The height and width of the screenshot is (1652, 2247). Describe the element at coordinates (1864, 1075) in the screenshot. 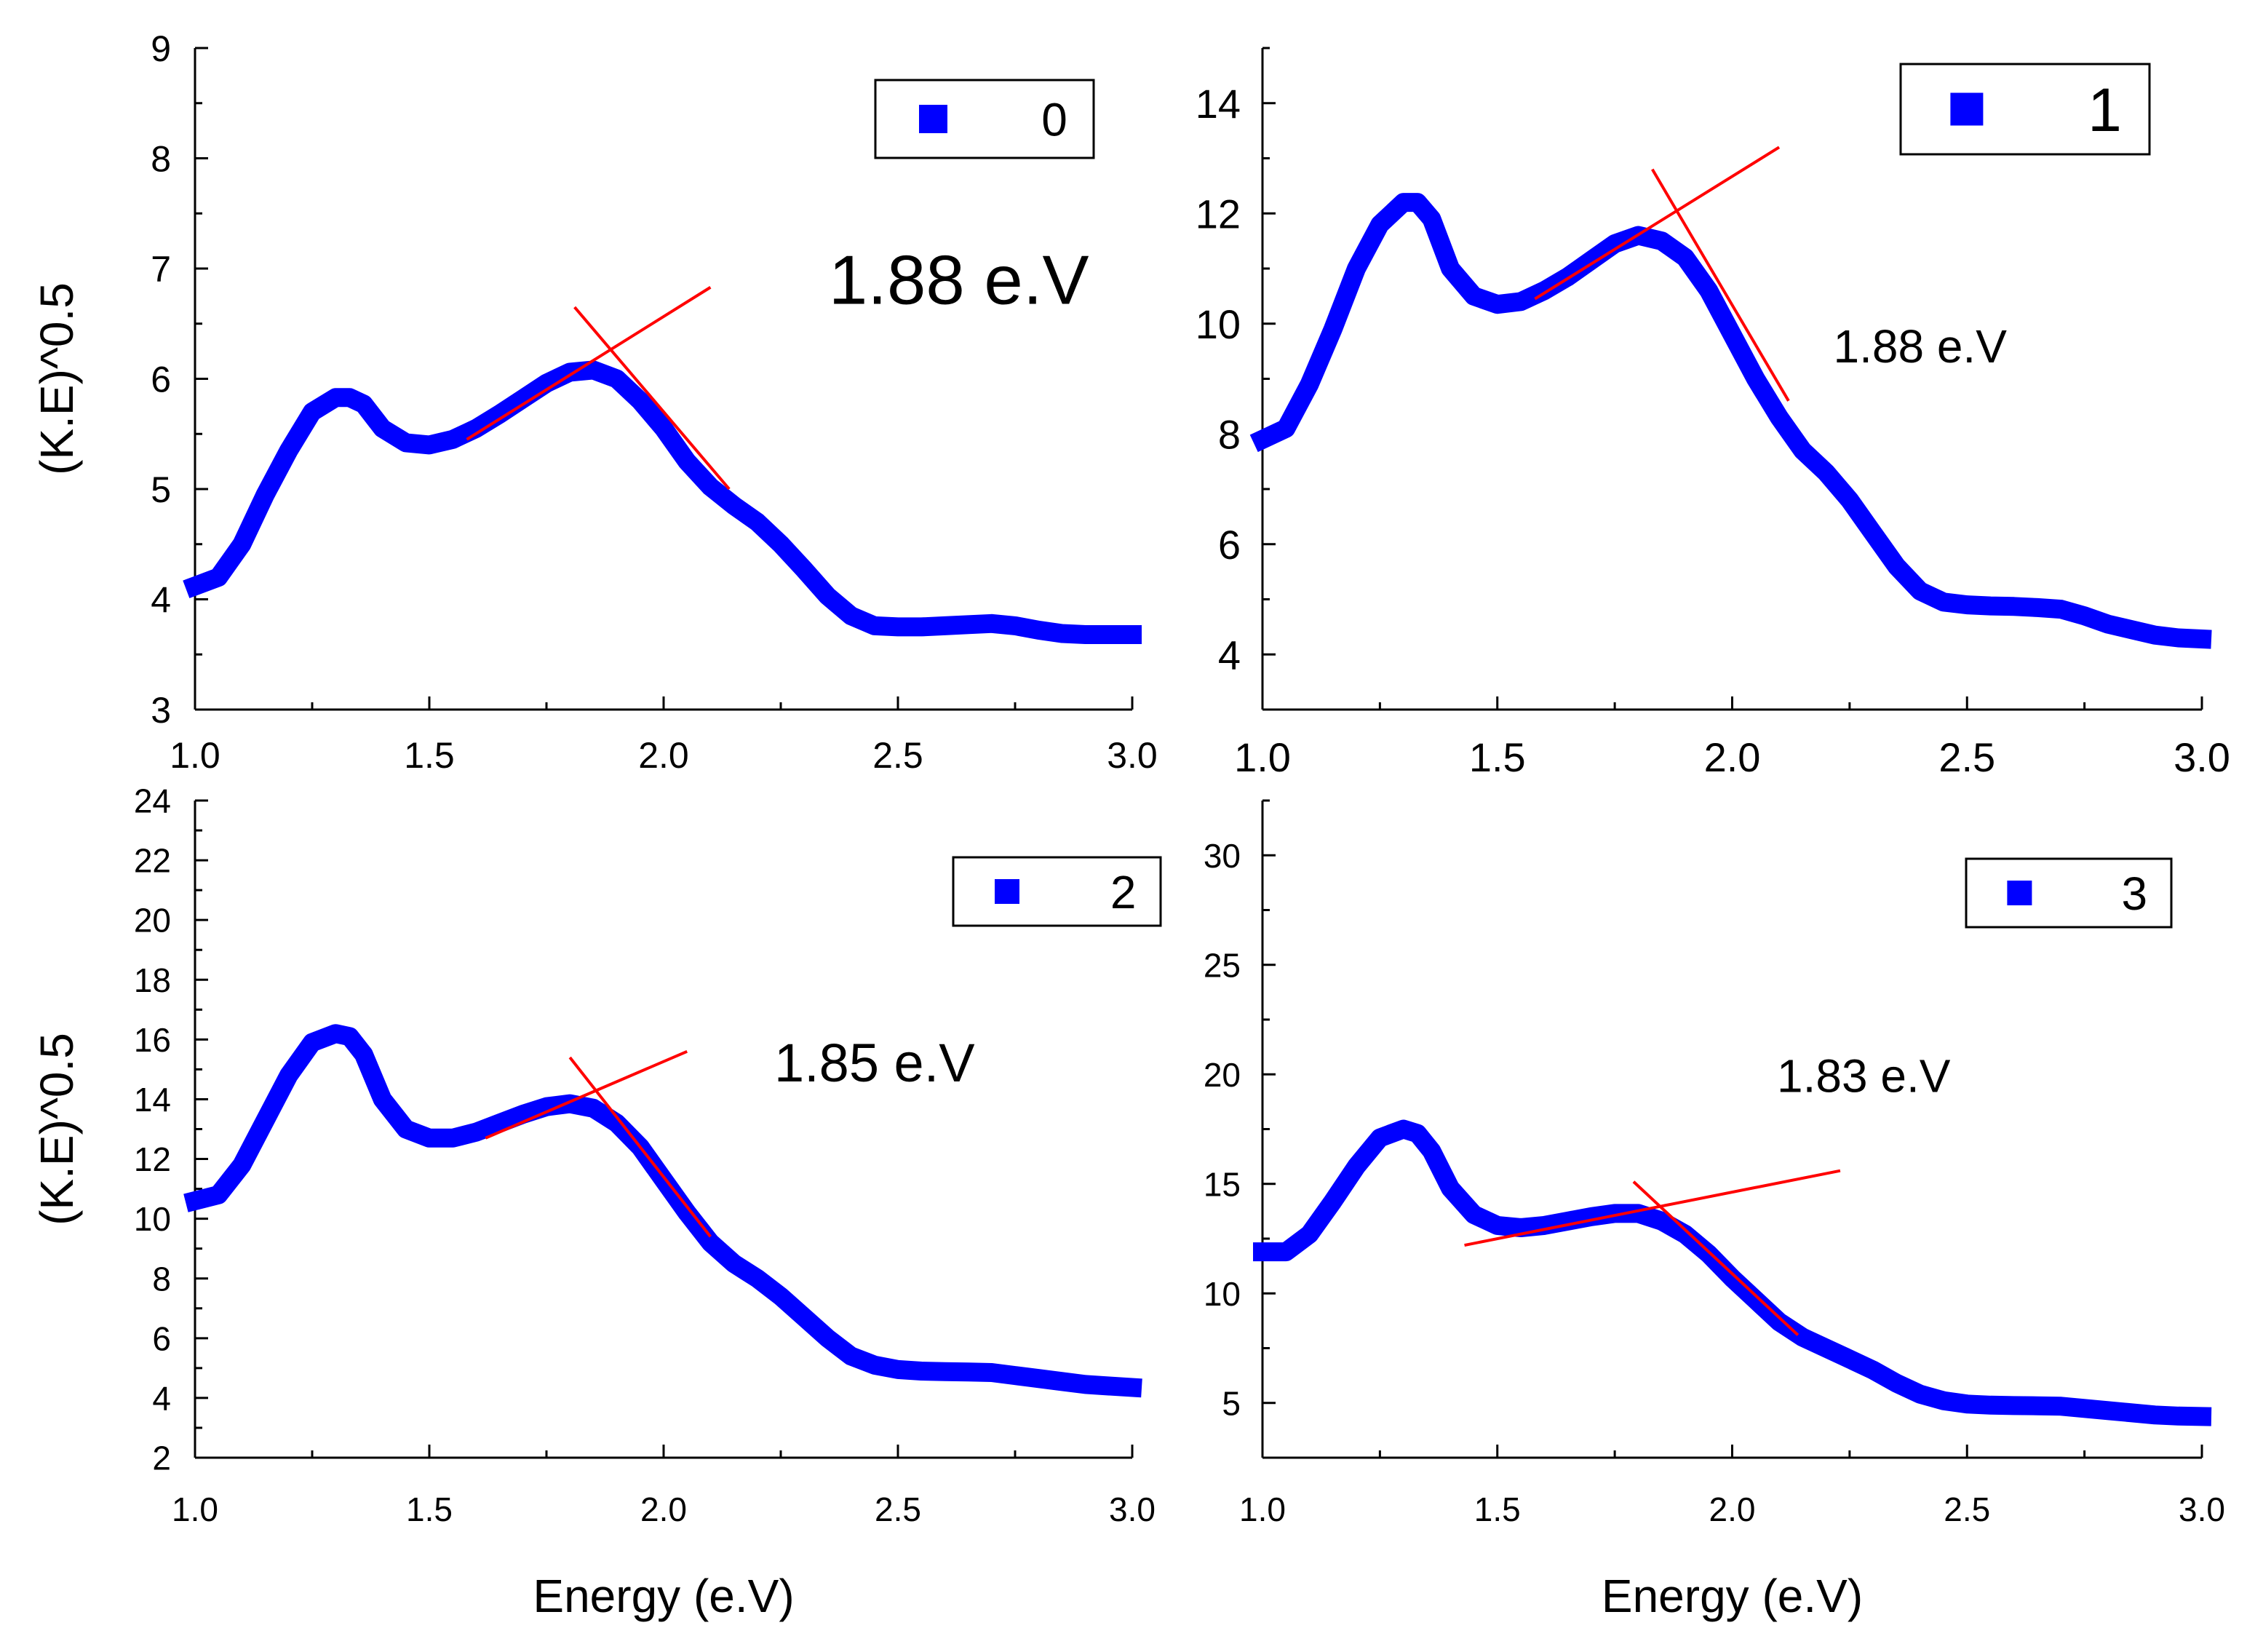

I see `band-gap-annotation: 1.83 e.V` at that location.